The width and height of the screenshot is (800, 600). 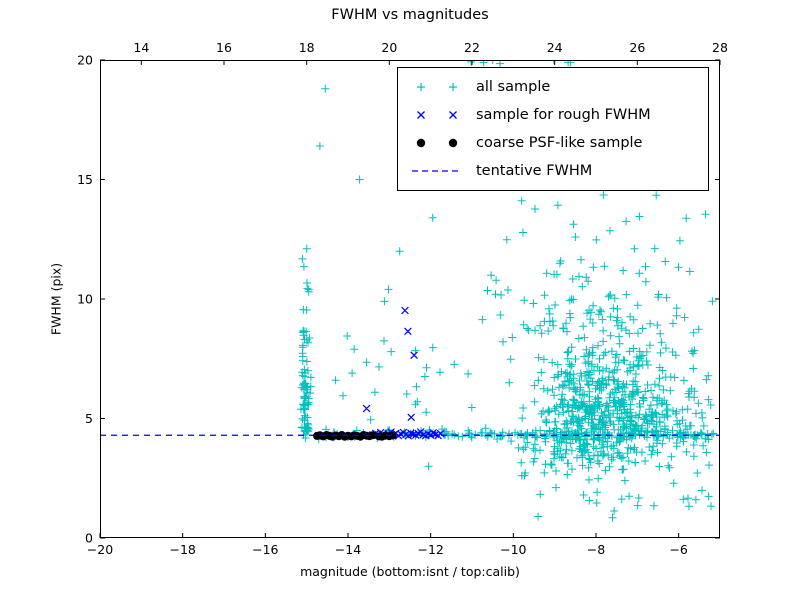 What do you see at coordinates (534, 171) in the screenshot?
I see `legend-label: tentative FWHM` at bounding box center [534, 171].